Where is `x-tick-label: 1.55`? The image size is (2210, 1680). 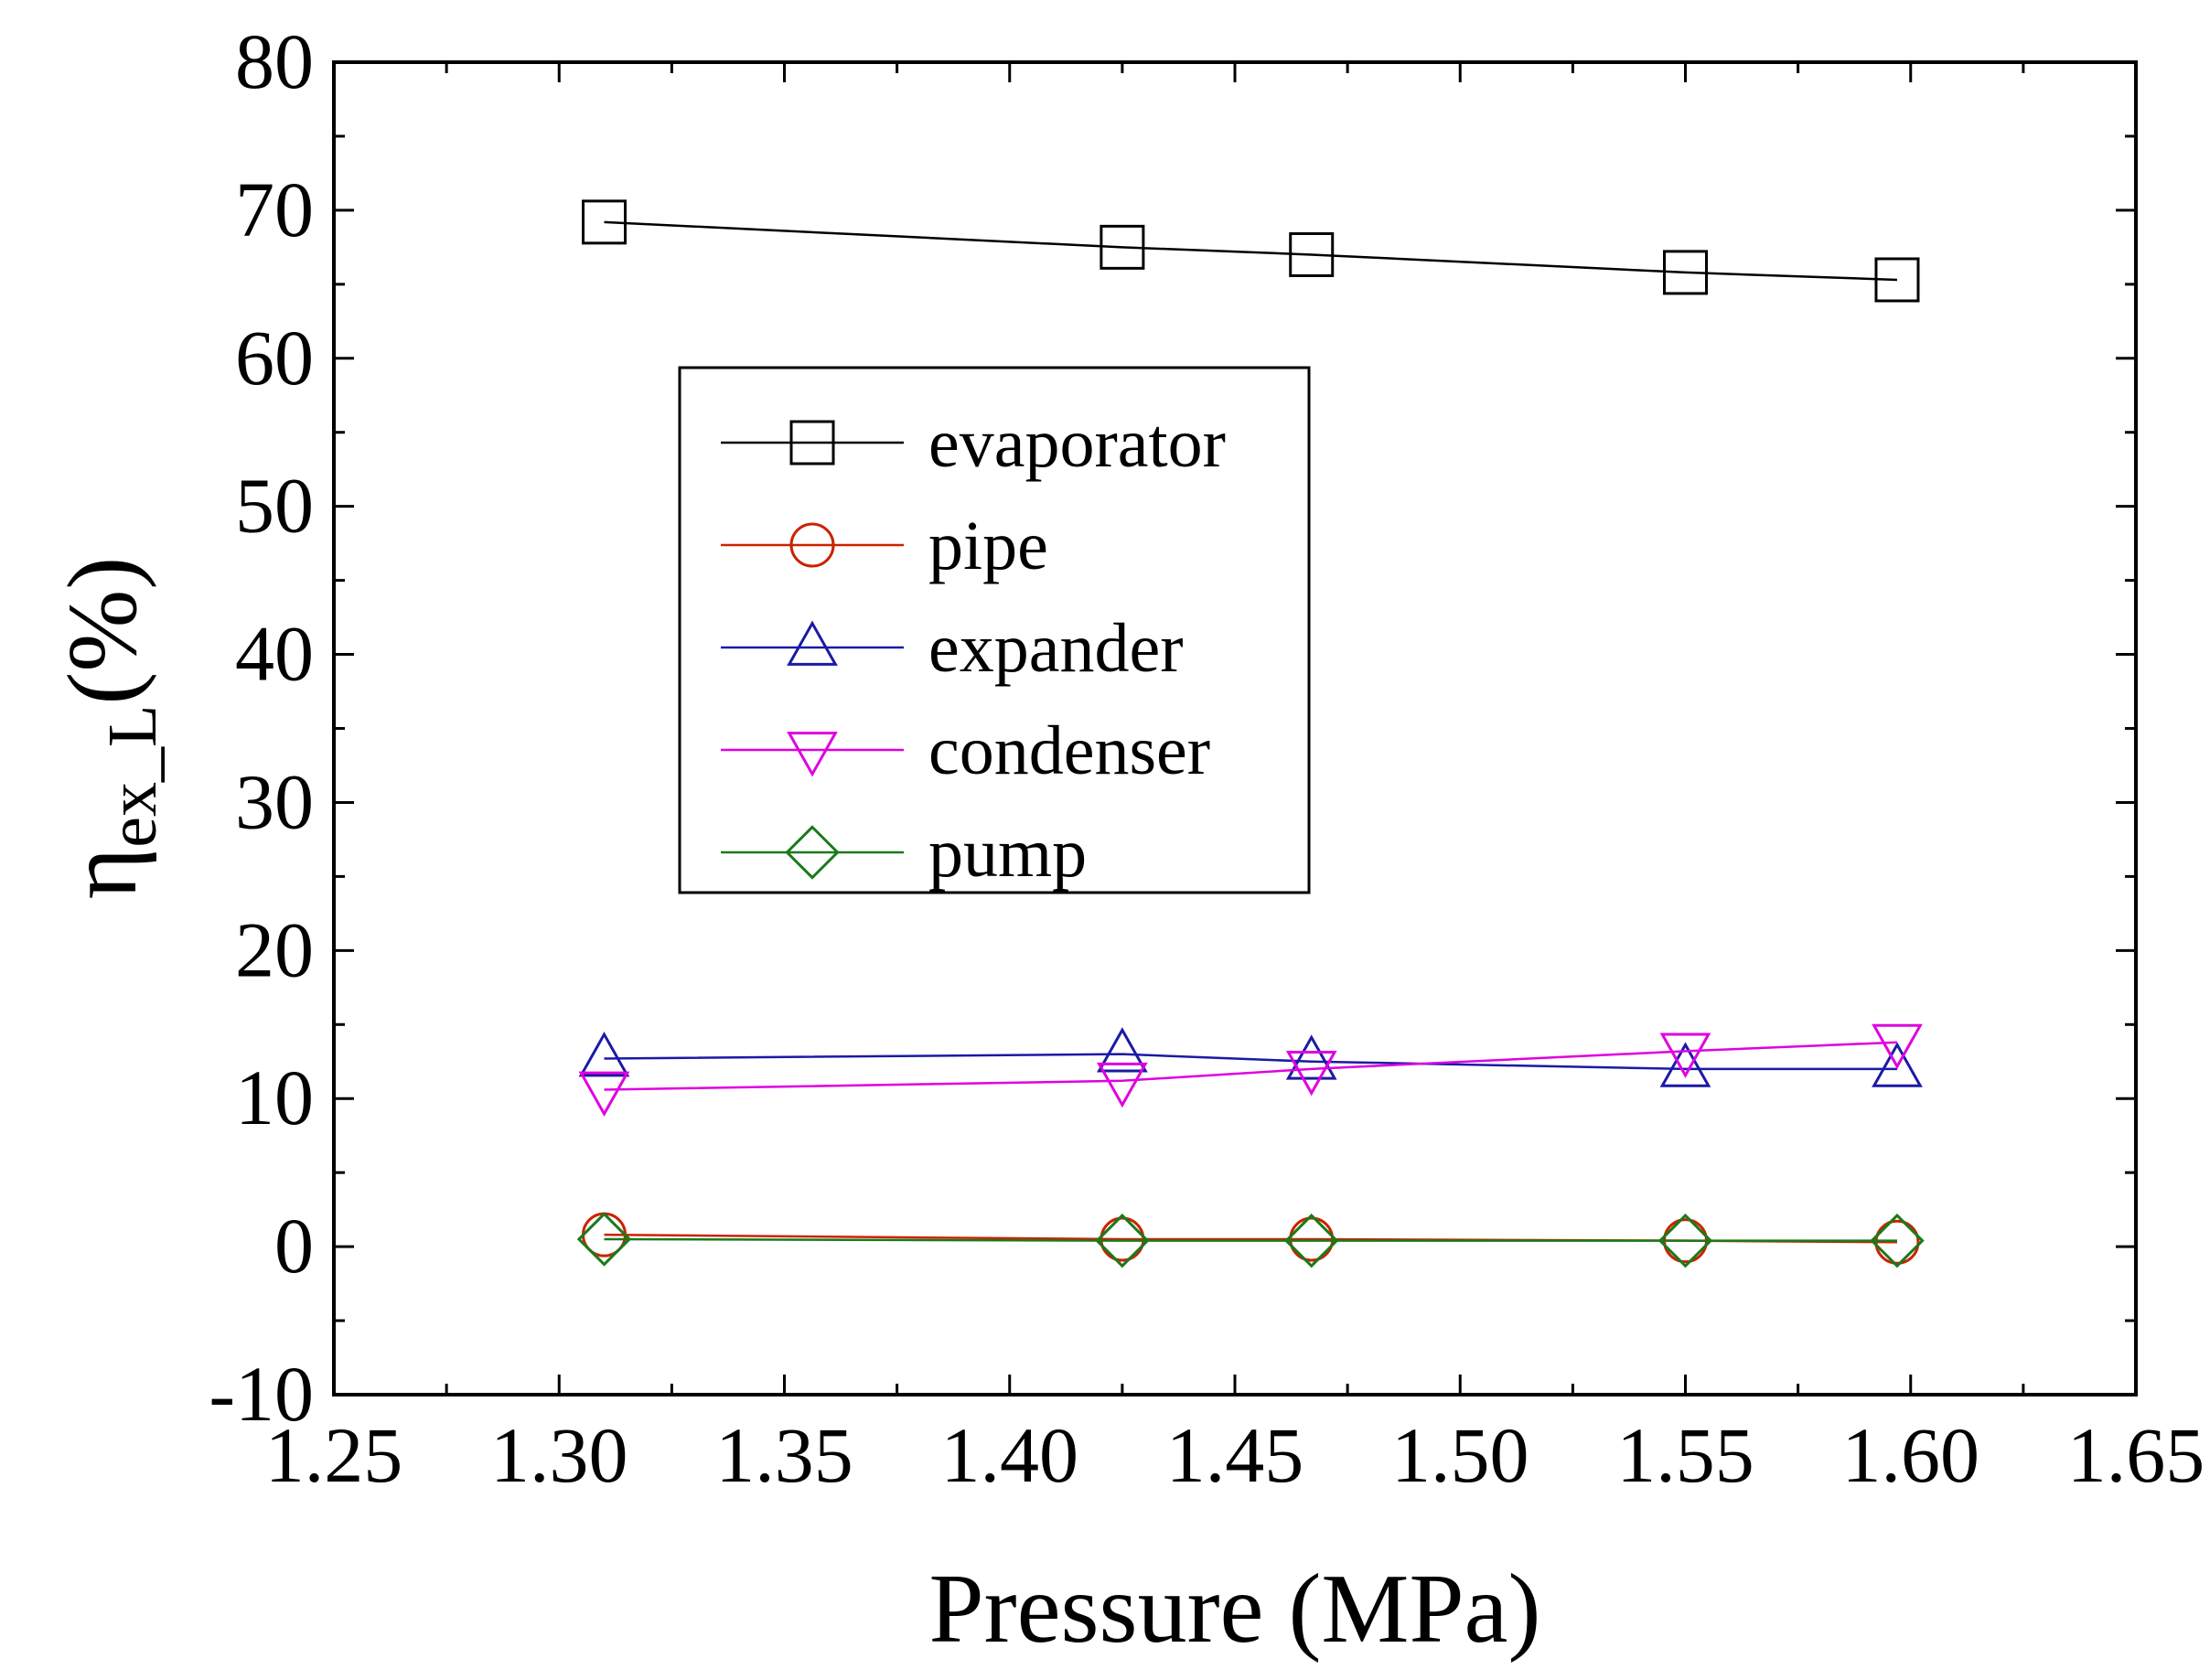 x-tick-label: 1.55 is located at coordinates (1685, 1455).